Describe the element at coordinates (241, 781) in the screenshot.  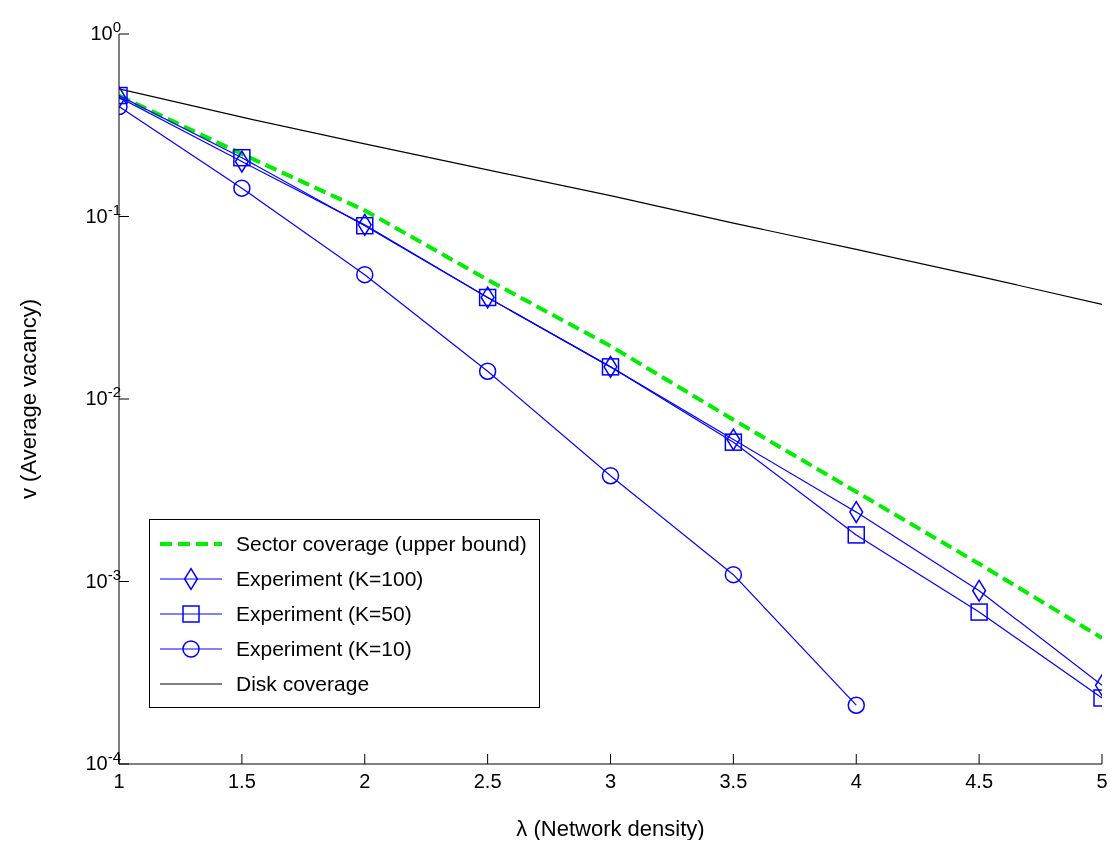
I see `x-tick-label: 1.5` at that location.